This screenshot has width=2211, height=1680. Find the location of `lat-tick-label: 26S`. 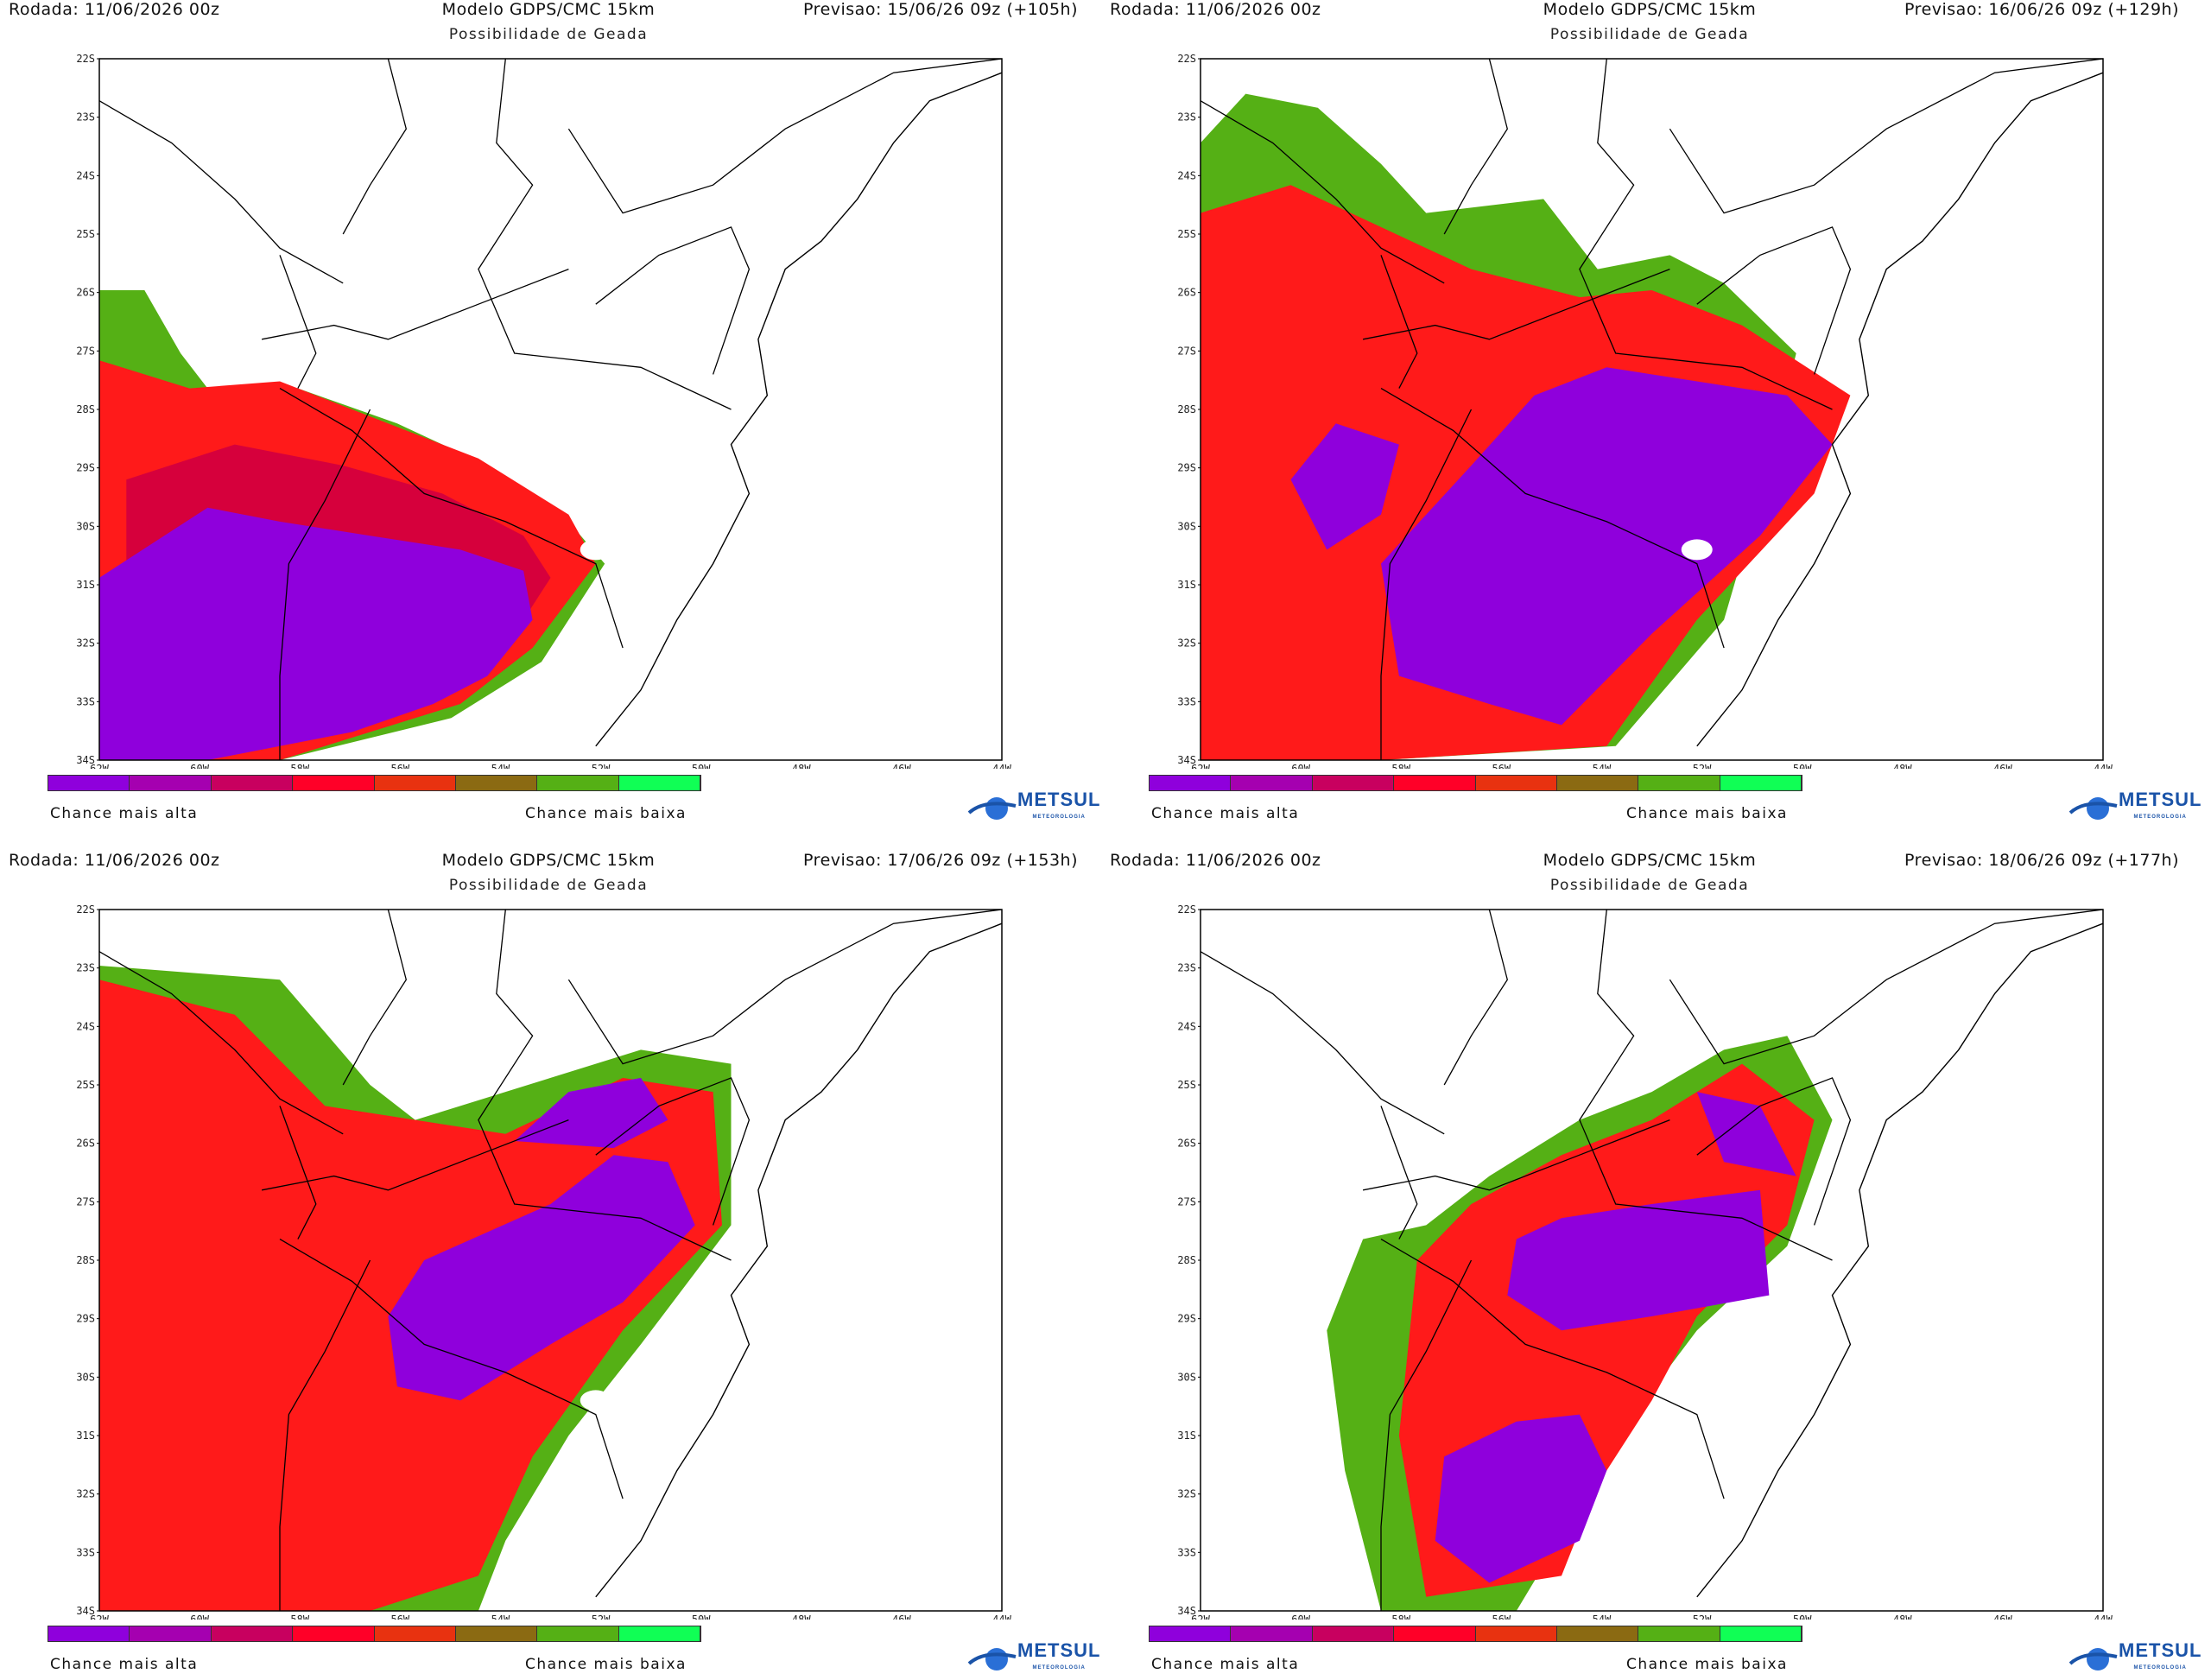

lat-tick-label: 26S is located at coordinates (1186, 293).